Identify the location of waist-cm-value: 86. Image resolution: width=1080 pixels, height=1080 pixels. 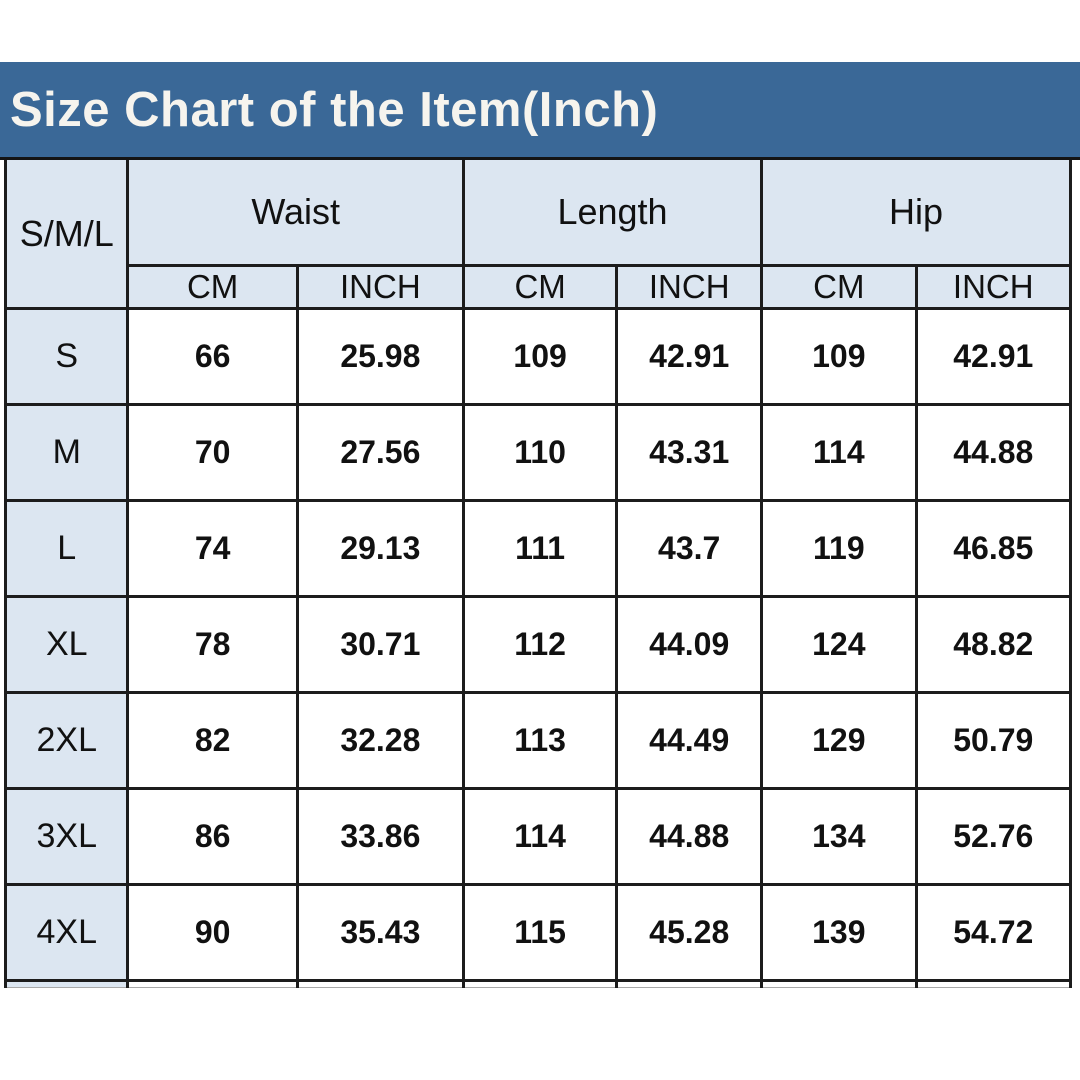
(212, 836).